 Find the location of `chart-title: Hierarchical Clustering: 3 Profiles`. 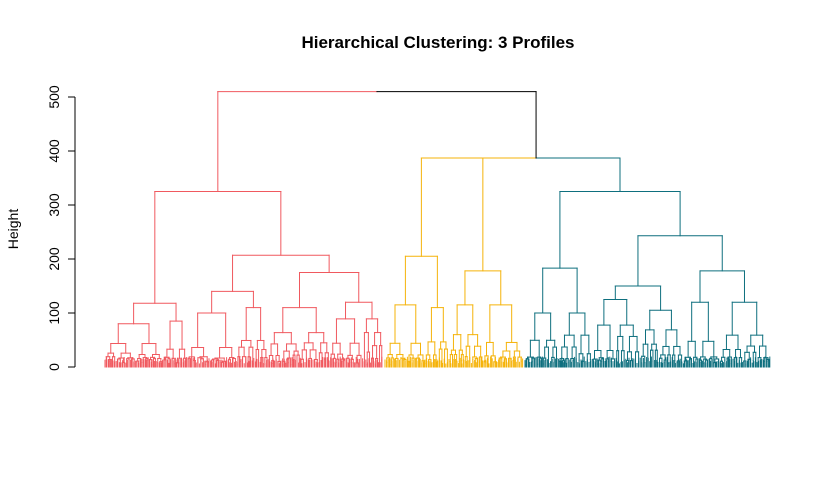

chart-title: Hierarchical Clustering: 3 Profiles is located at coordinates (437, 42).